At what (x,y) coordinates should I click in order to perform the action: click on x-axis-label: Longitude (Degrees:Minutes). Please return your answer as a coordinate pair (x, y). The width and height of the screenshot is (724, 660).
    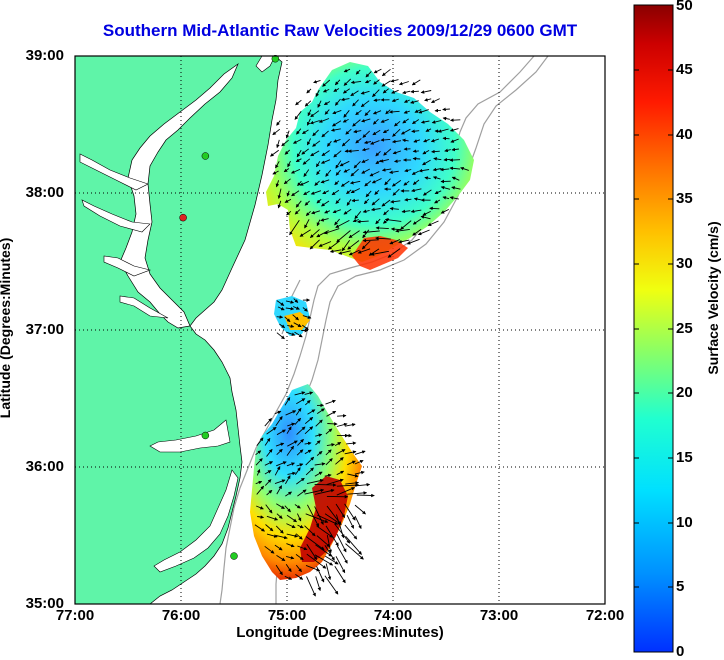
    Looking at the image, I should click on (340, 632).